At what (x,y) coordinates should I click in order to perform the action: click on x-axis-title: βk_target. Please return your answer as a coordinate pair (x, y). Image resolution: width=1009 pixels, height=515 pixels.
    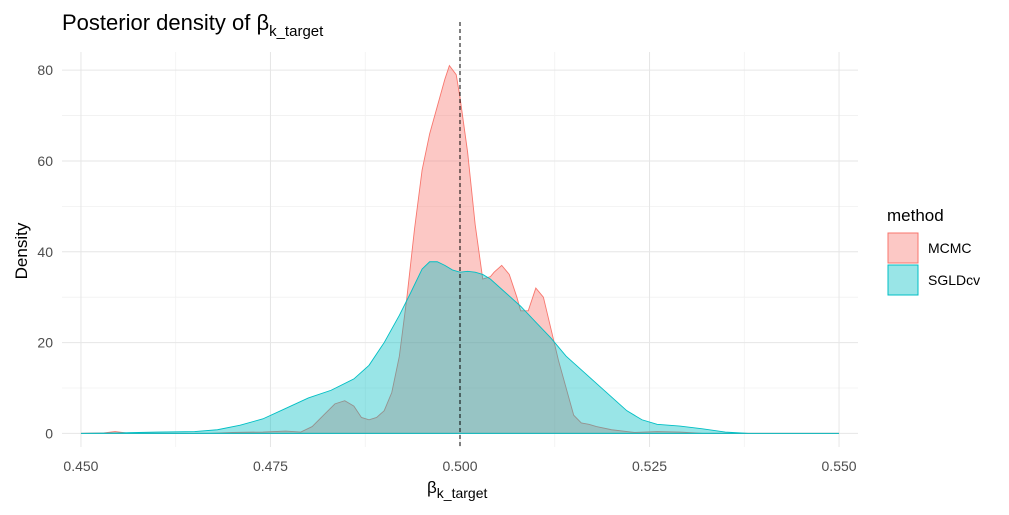
    Looking at the image, I should click on (457, 489).